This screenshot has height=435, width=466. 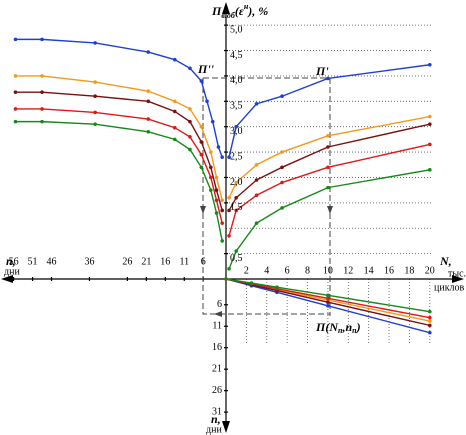 I want to click on x-label-left: дни, so click(x=12, y=271).